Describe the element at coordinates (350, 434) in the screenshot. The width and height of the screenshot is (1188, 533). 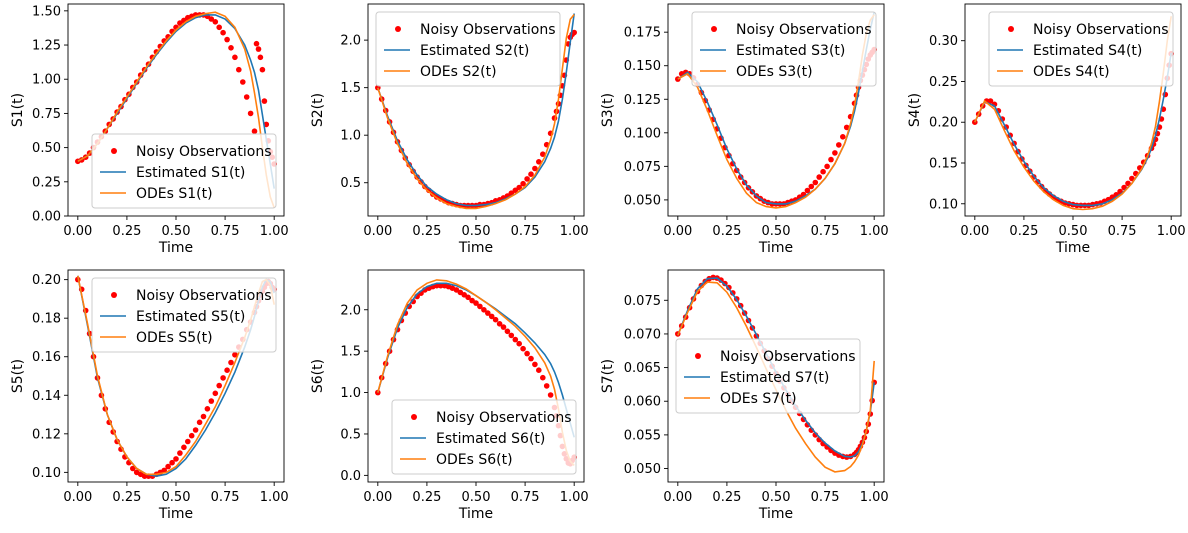
I see `y-tick-label: 0.5` at that location.